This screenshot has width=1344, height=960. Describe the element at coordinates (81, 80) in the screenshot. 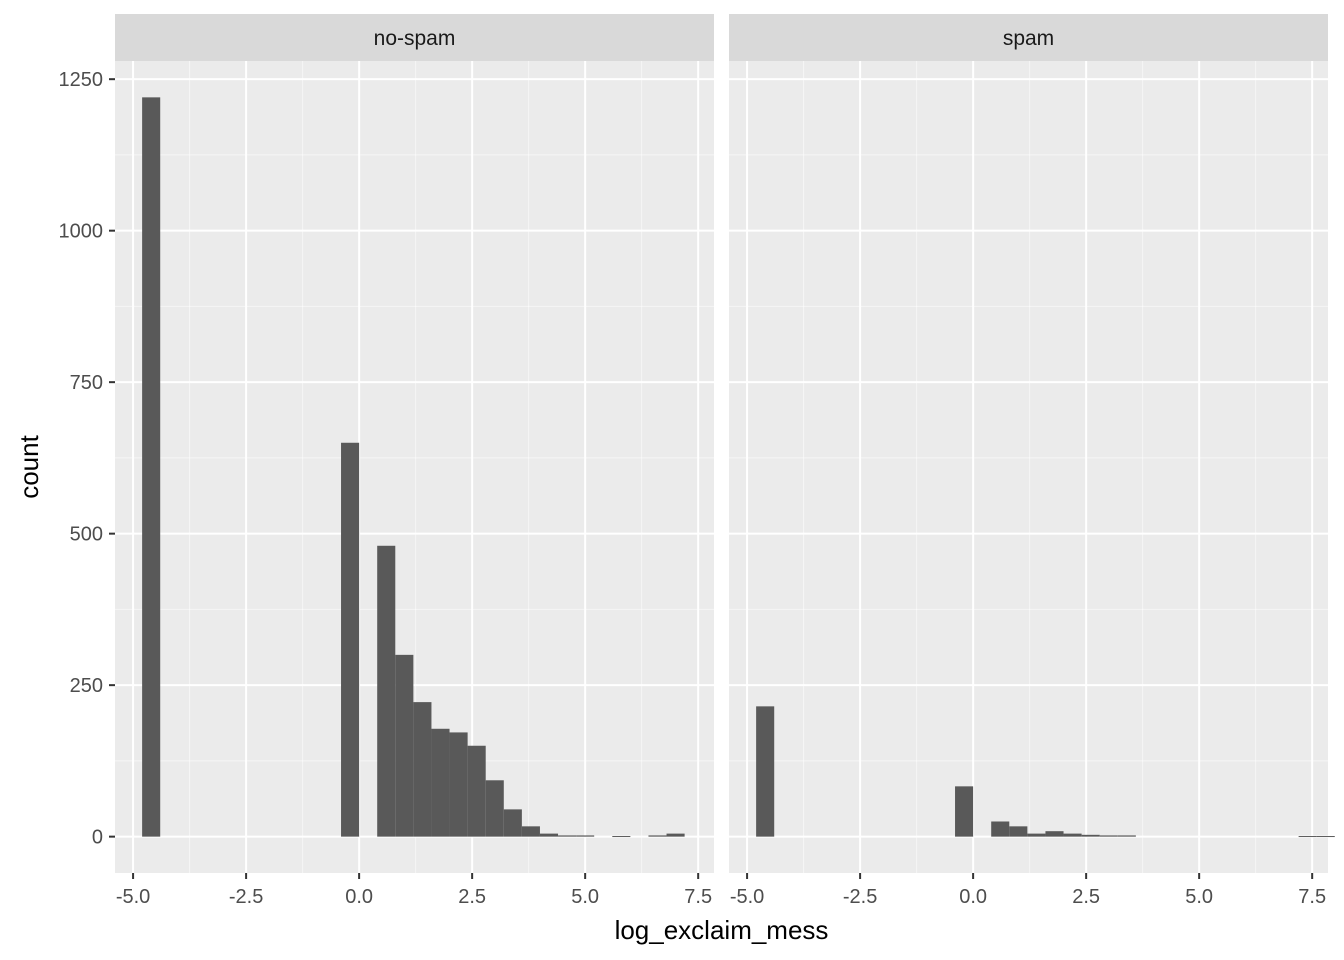

I see `y-tick-label: 1250` at that location.